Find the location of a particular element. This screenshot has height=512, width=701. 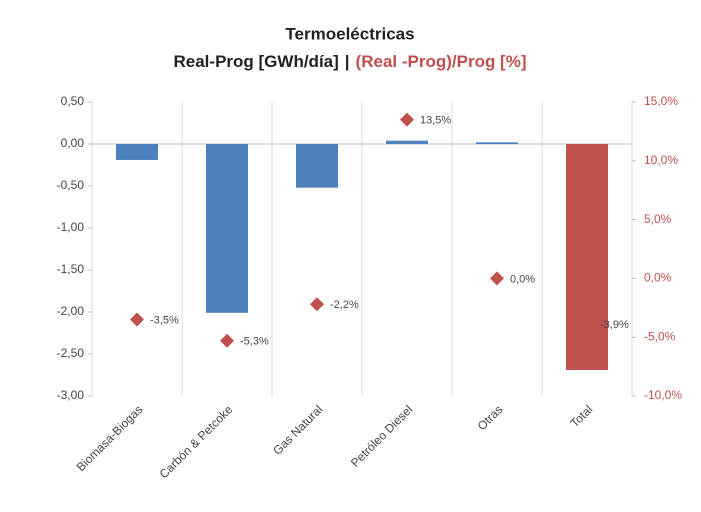

y-tick-label: -2,50 is located at coordinates (71, 353).